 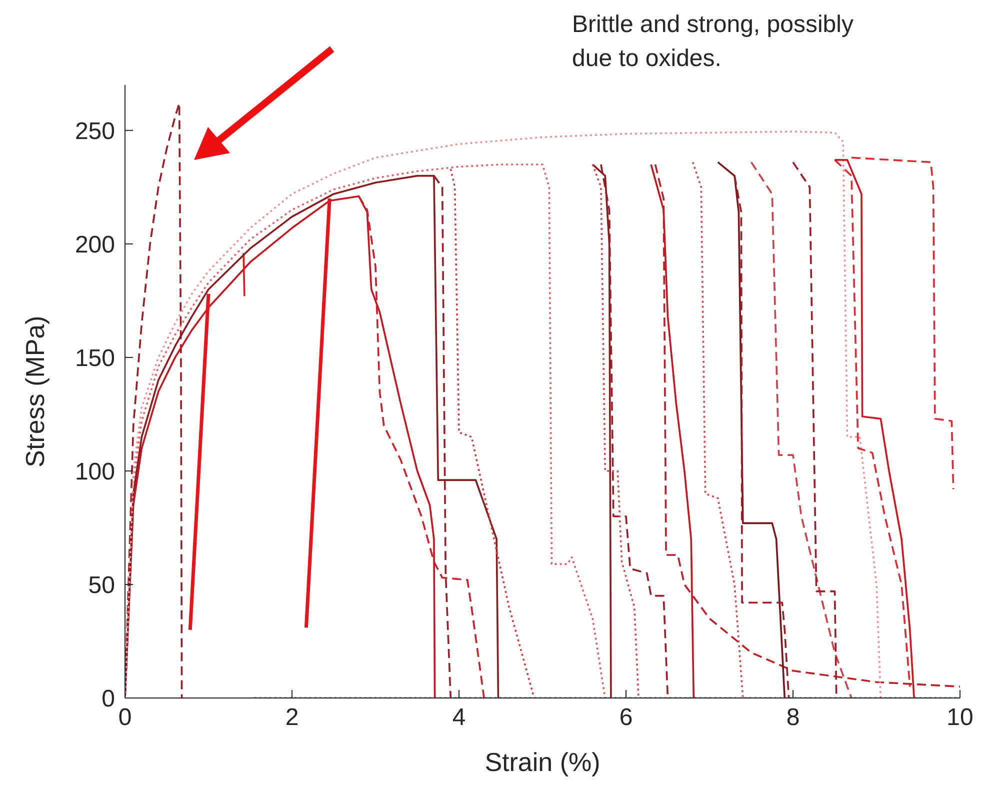 What do you see at coordinates (94, 472) in the screenshot?
I see `y-tick-label: 100` at bounding box center [94, 472].